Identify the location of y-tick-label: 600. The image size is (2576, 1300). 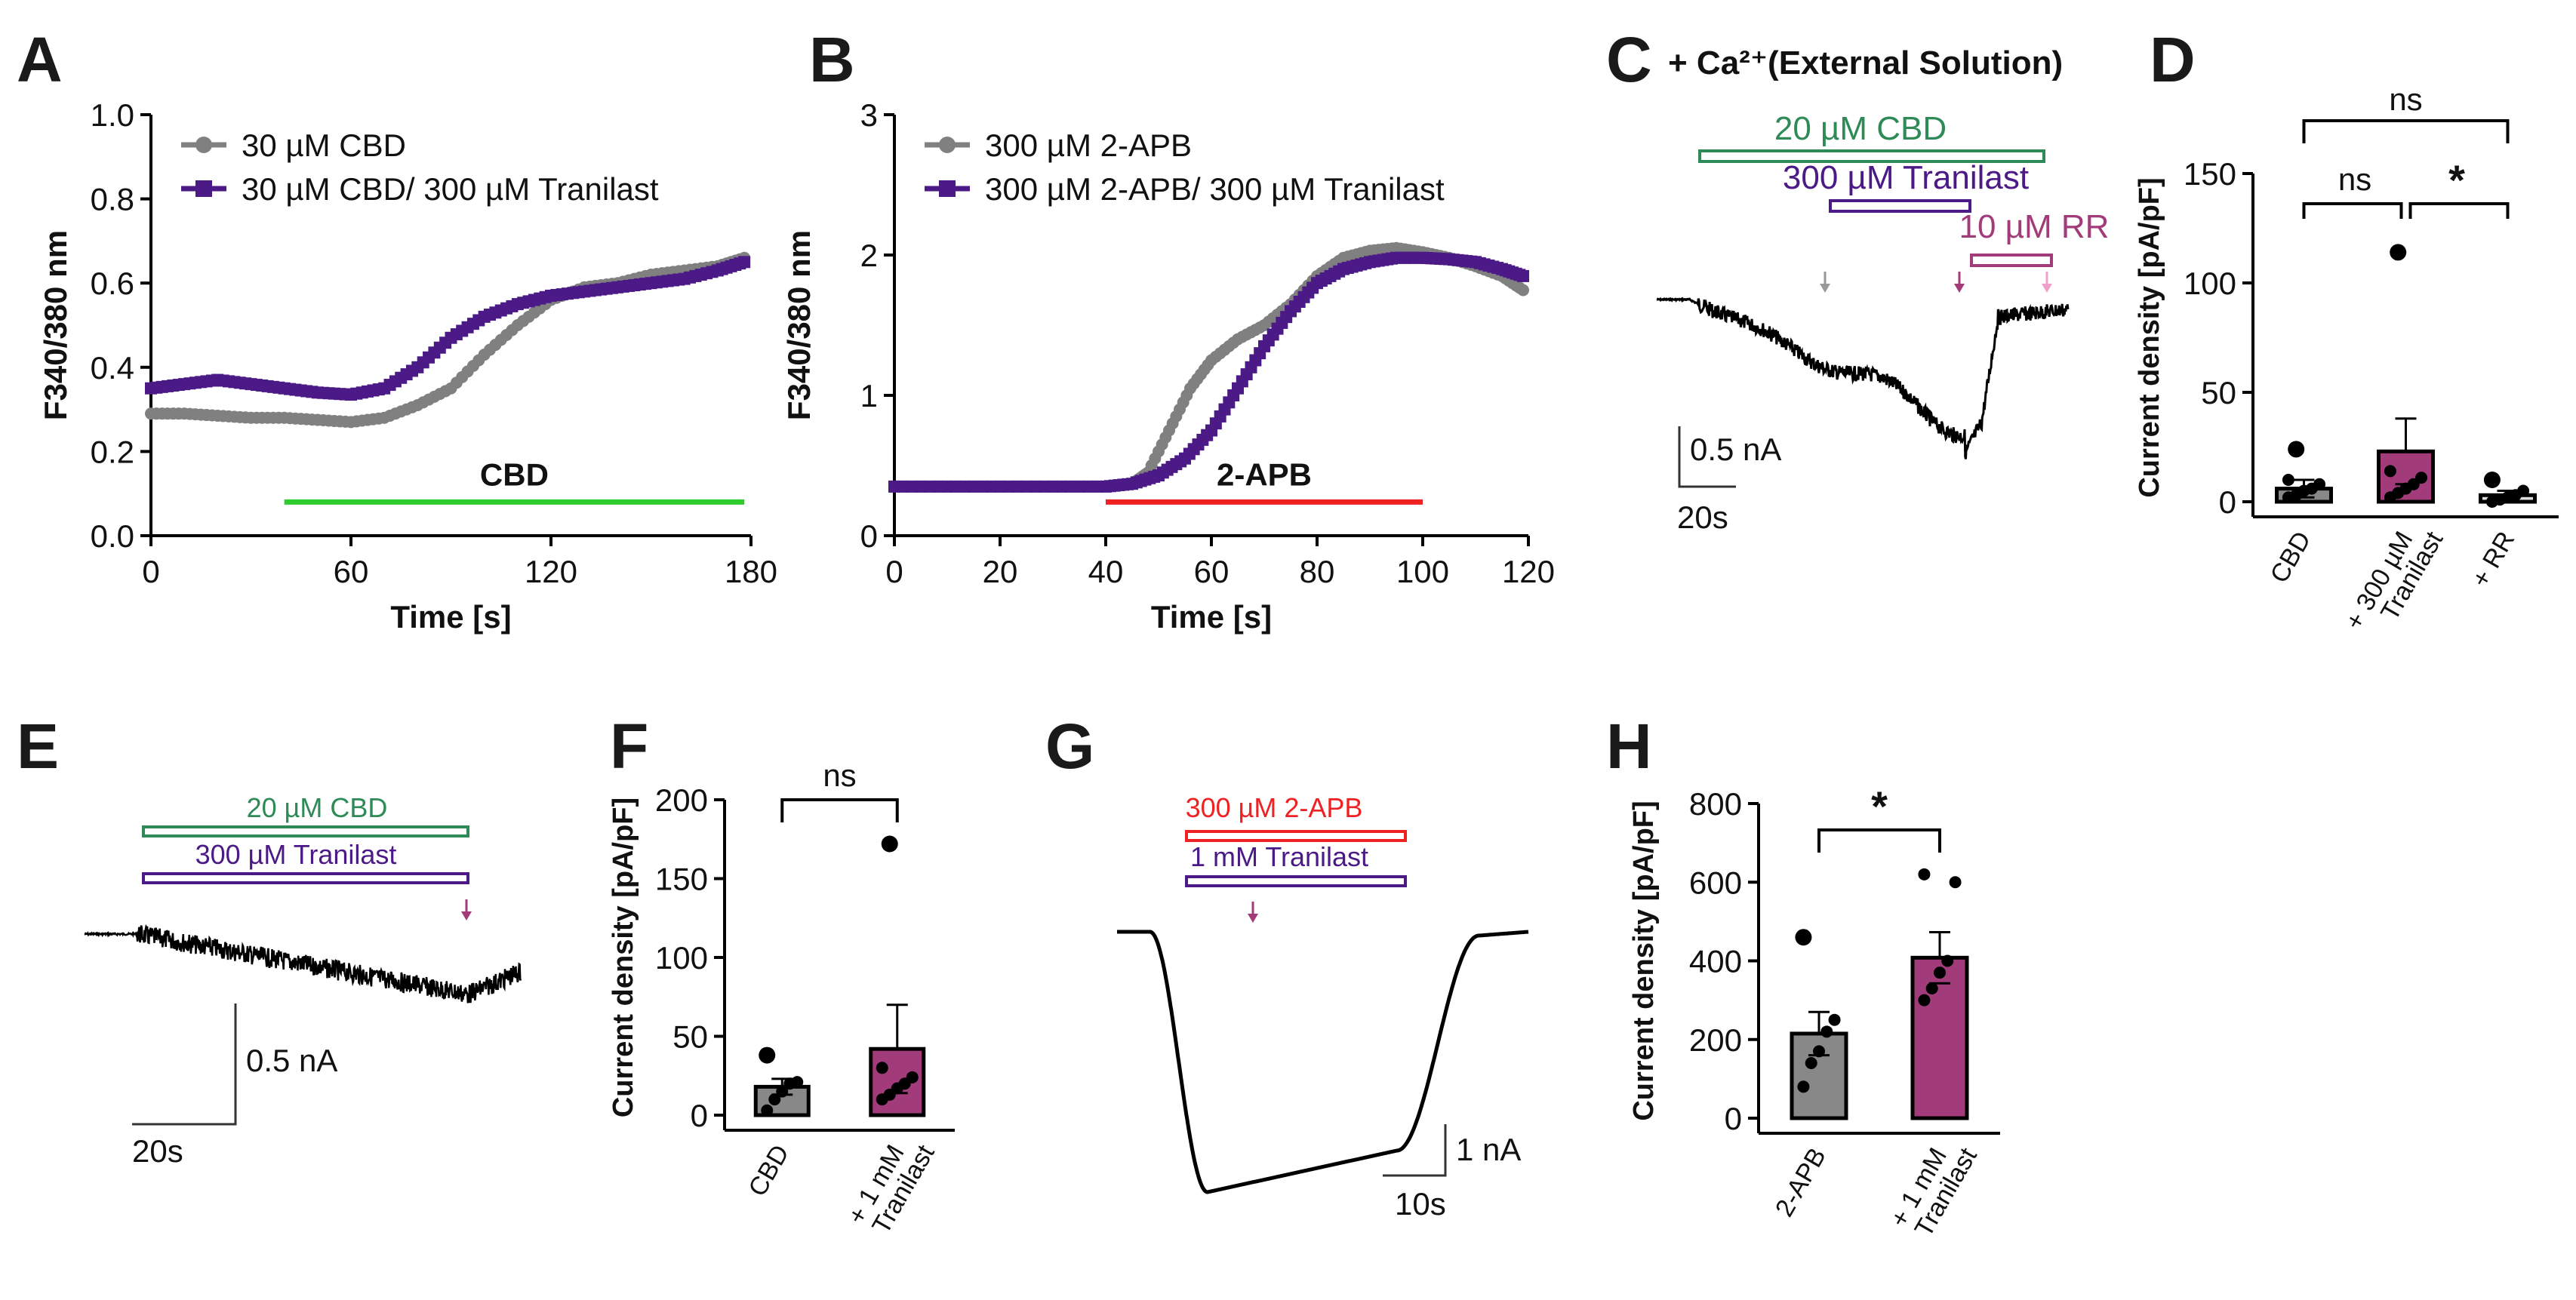
(1716, 883).